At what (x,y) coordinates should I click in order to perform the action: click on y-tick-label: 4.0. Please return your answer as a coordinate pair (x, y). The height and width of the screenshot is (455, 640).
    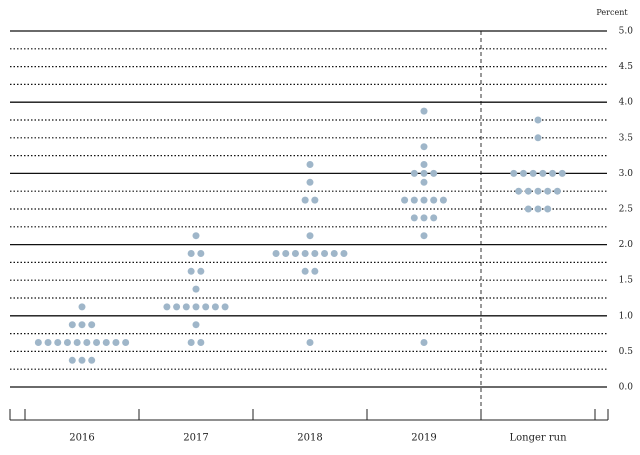
    Looking at the image, I should click on (626, 103).